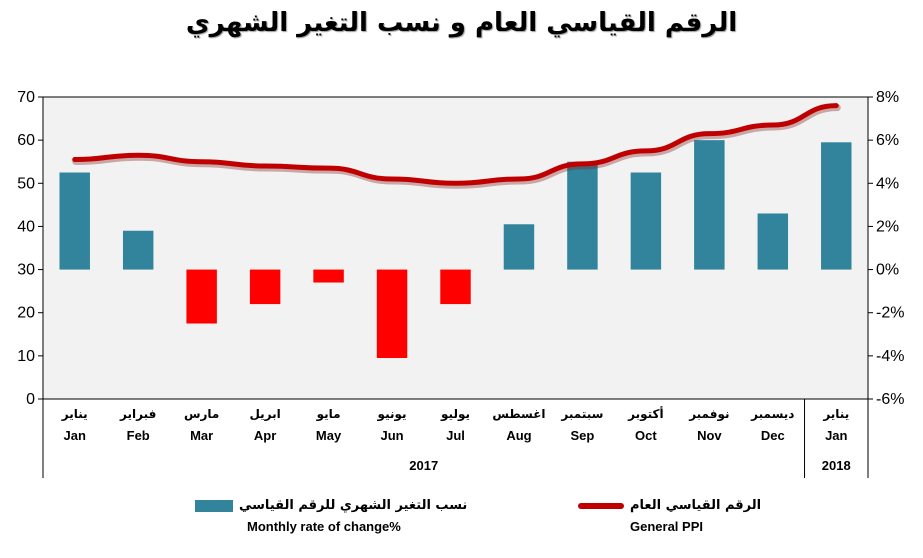 The image size is (923, 558). I want to click on category-label-en: Jun, so click(391, 435).